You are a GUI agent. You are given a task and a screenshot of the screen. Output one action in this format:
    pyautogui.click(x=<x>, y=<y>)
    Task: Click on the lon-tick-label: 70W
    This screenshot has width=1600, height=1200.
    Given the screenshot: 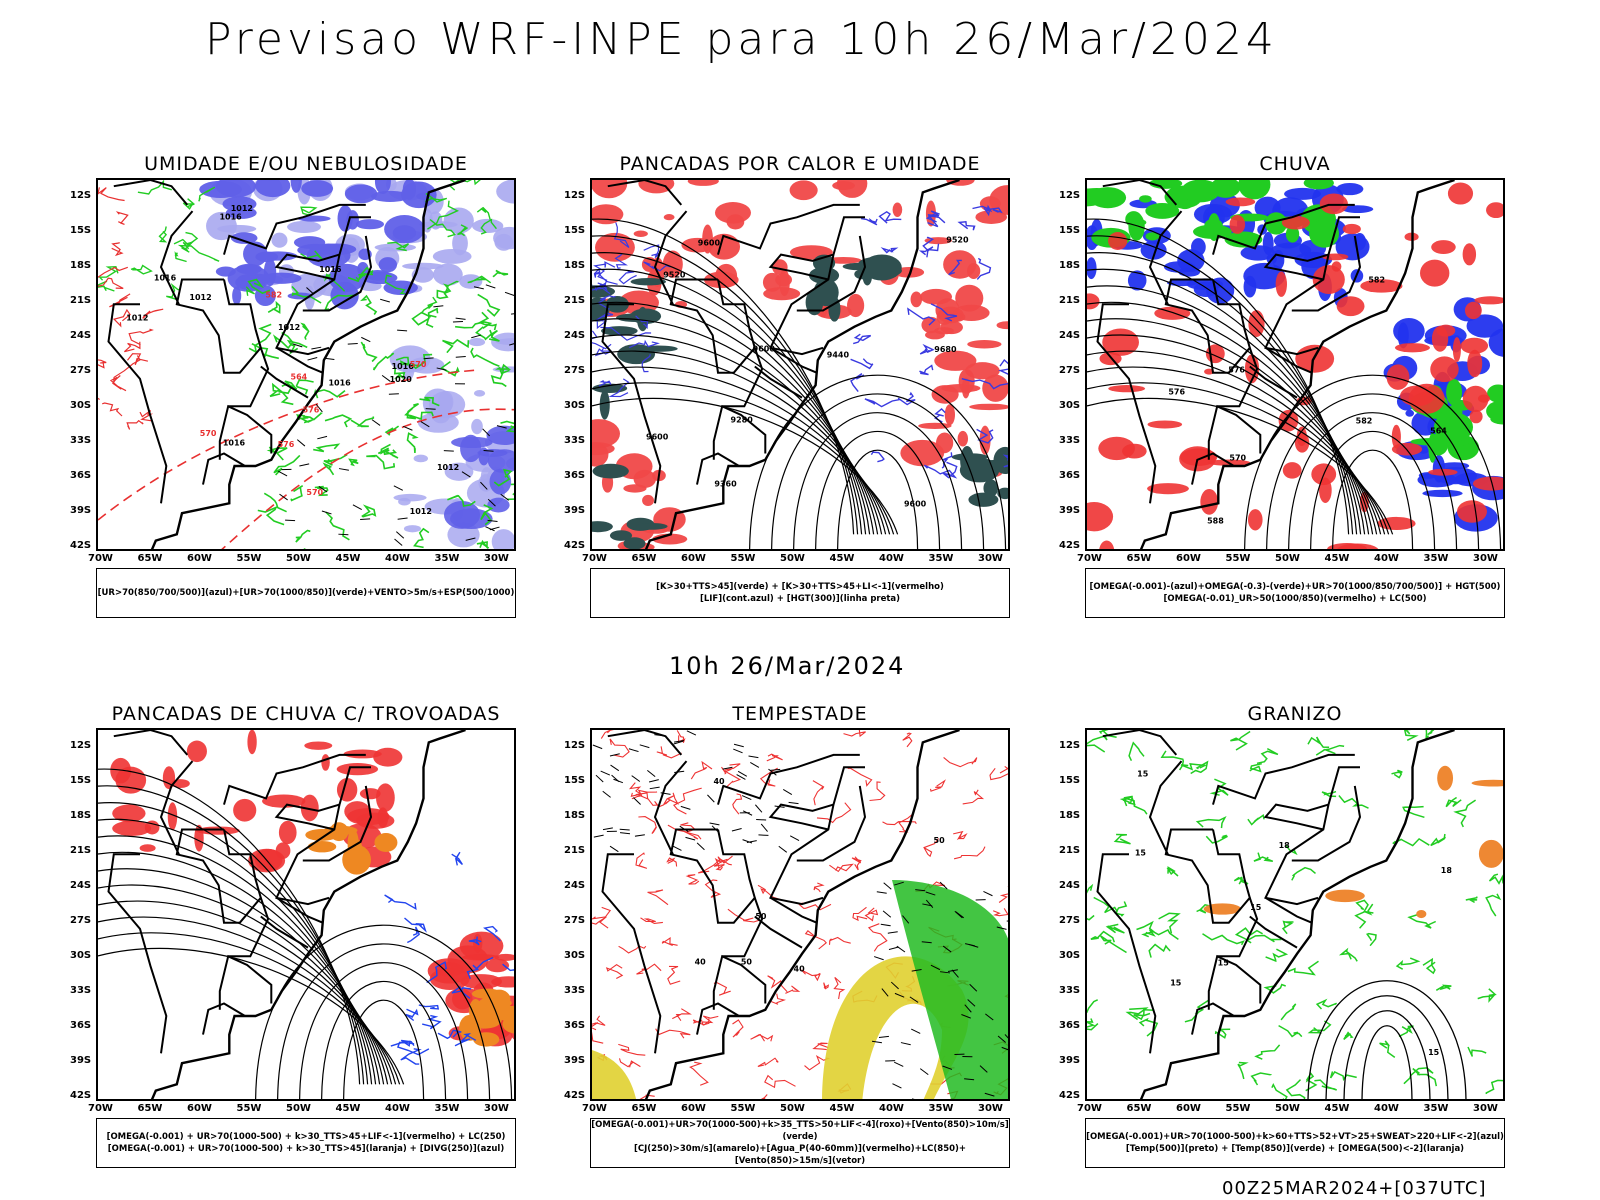 What is the action you would take?
    pyautogui.click(x=100, y=1108)
    